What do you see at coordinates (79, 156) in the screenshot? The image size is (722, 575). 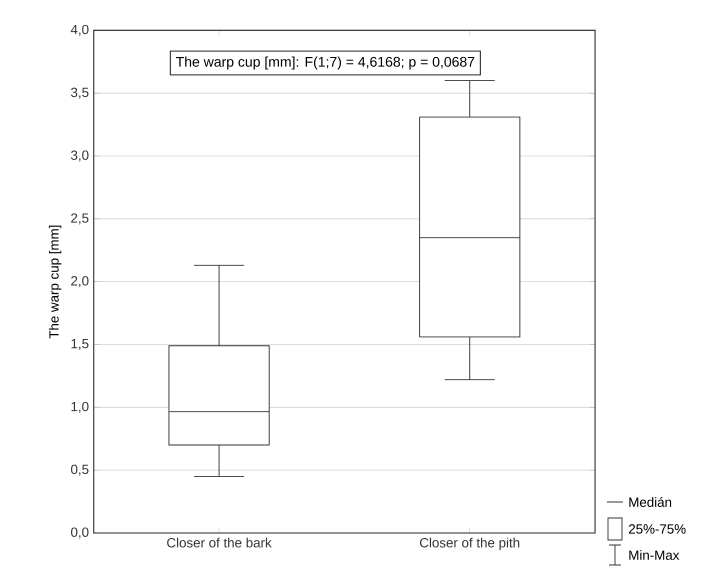 I see `y-tick-label: 3,0` at bounding box center [79, 156].